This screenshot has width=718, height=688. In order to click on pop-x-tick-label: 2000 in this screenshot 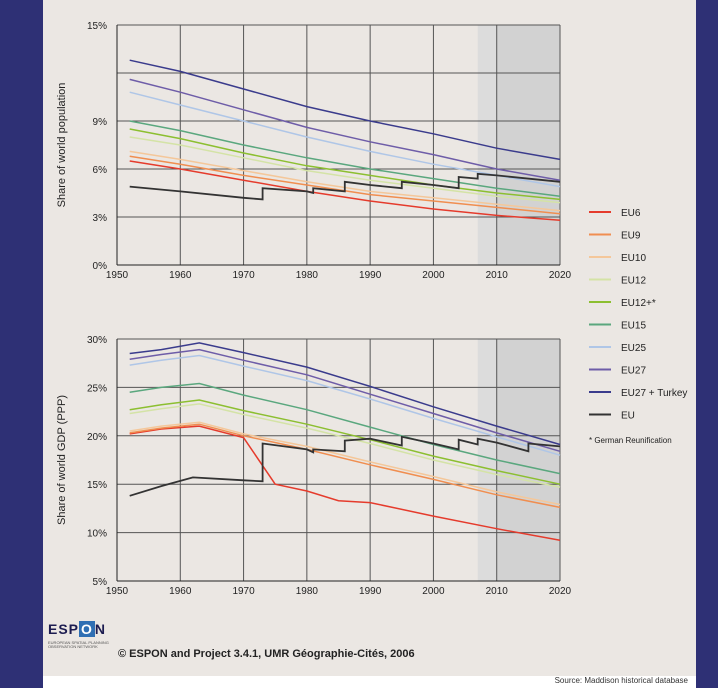, I will do `click(433, 275)`.